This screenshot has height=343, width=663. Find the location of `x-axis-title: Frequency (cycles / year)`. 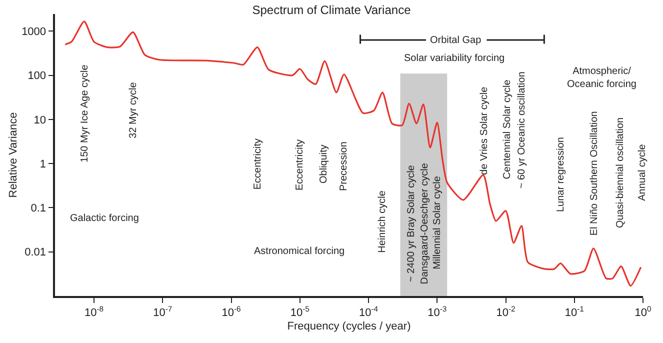

x-axis-title: Frequency (cycles / year) is located at coordinates (349, 326).